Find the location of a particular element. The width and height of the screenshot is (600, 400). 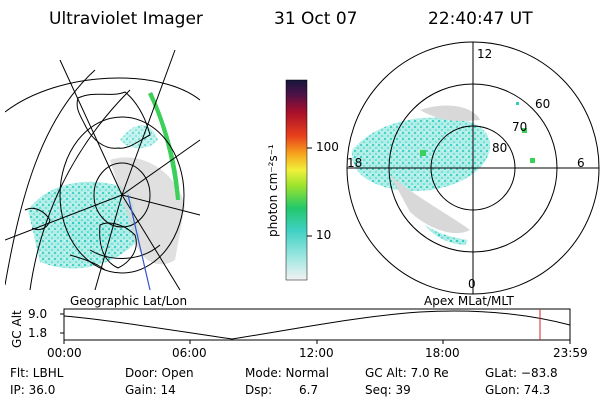

ip-info: IP: 36.0 is located at coordinates (33, 390).